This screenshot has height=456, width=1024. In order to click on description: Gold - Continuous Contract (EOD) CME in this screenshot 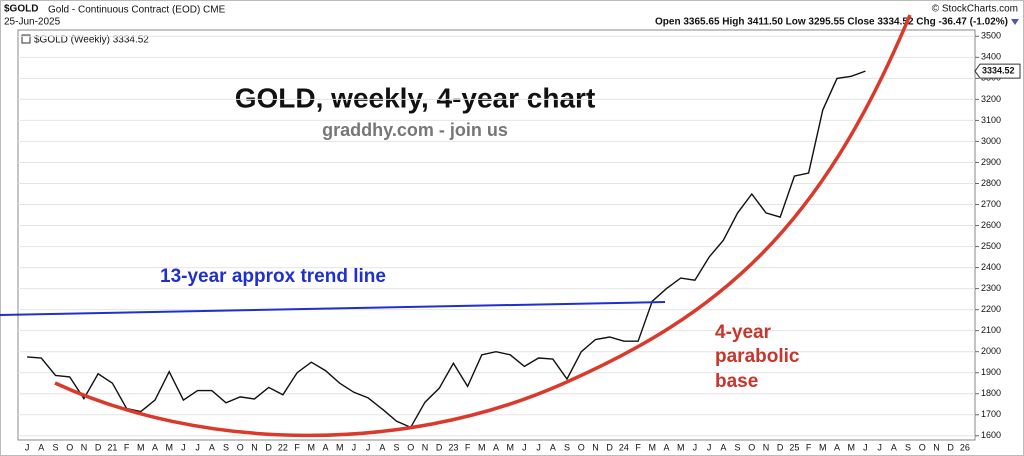, I will do `click(137, 10)`.